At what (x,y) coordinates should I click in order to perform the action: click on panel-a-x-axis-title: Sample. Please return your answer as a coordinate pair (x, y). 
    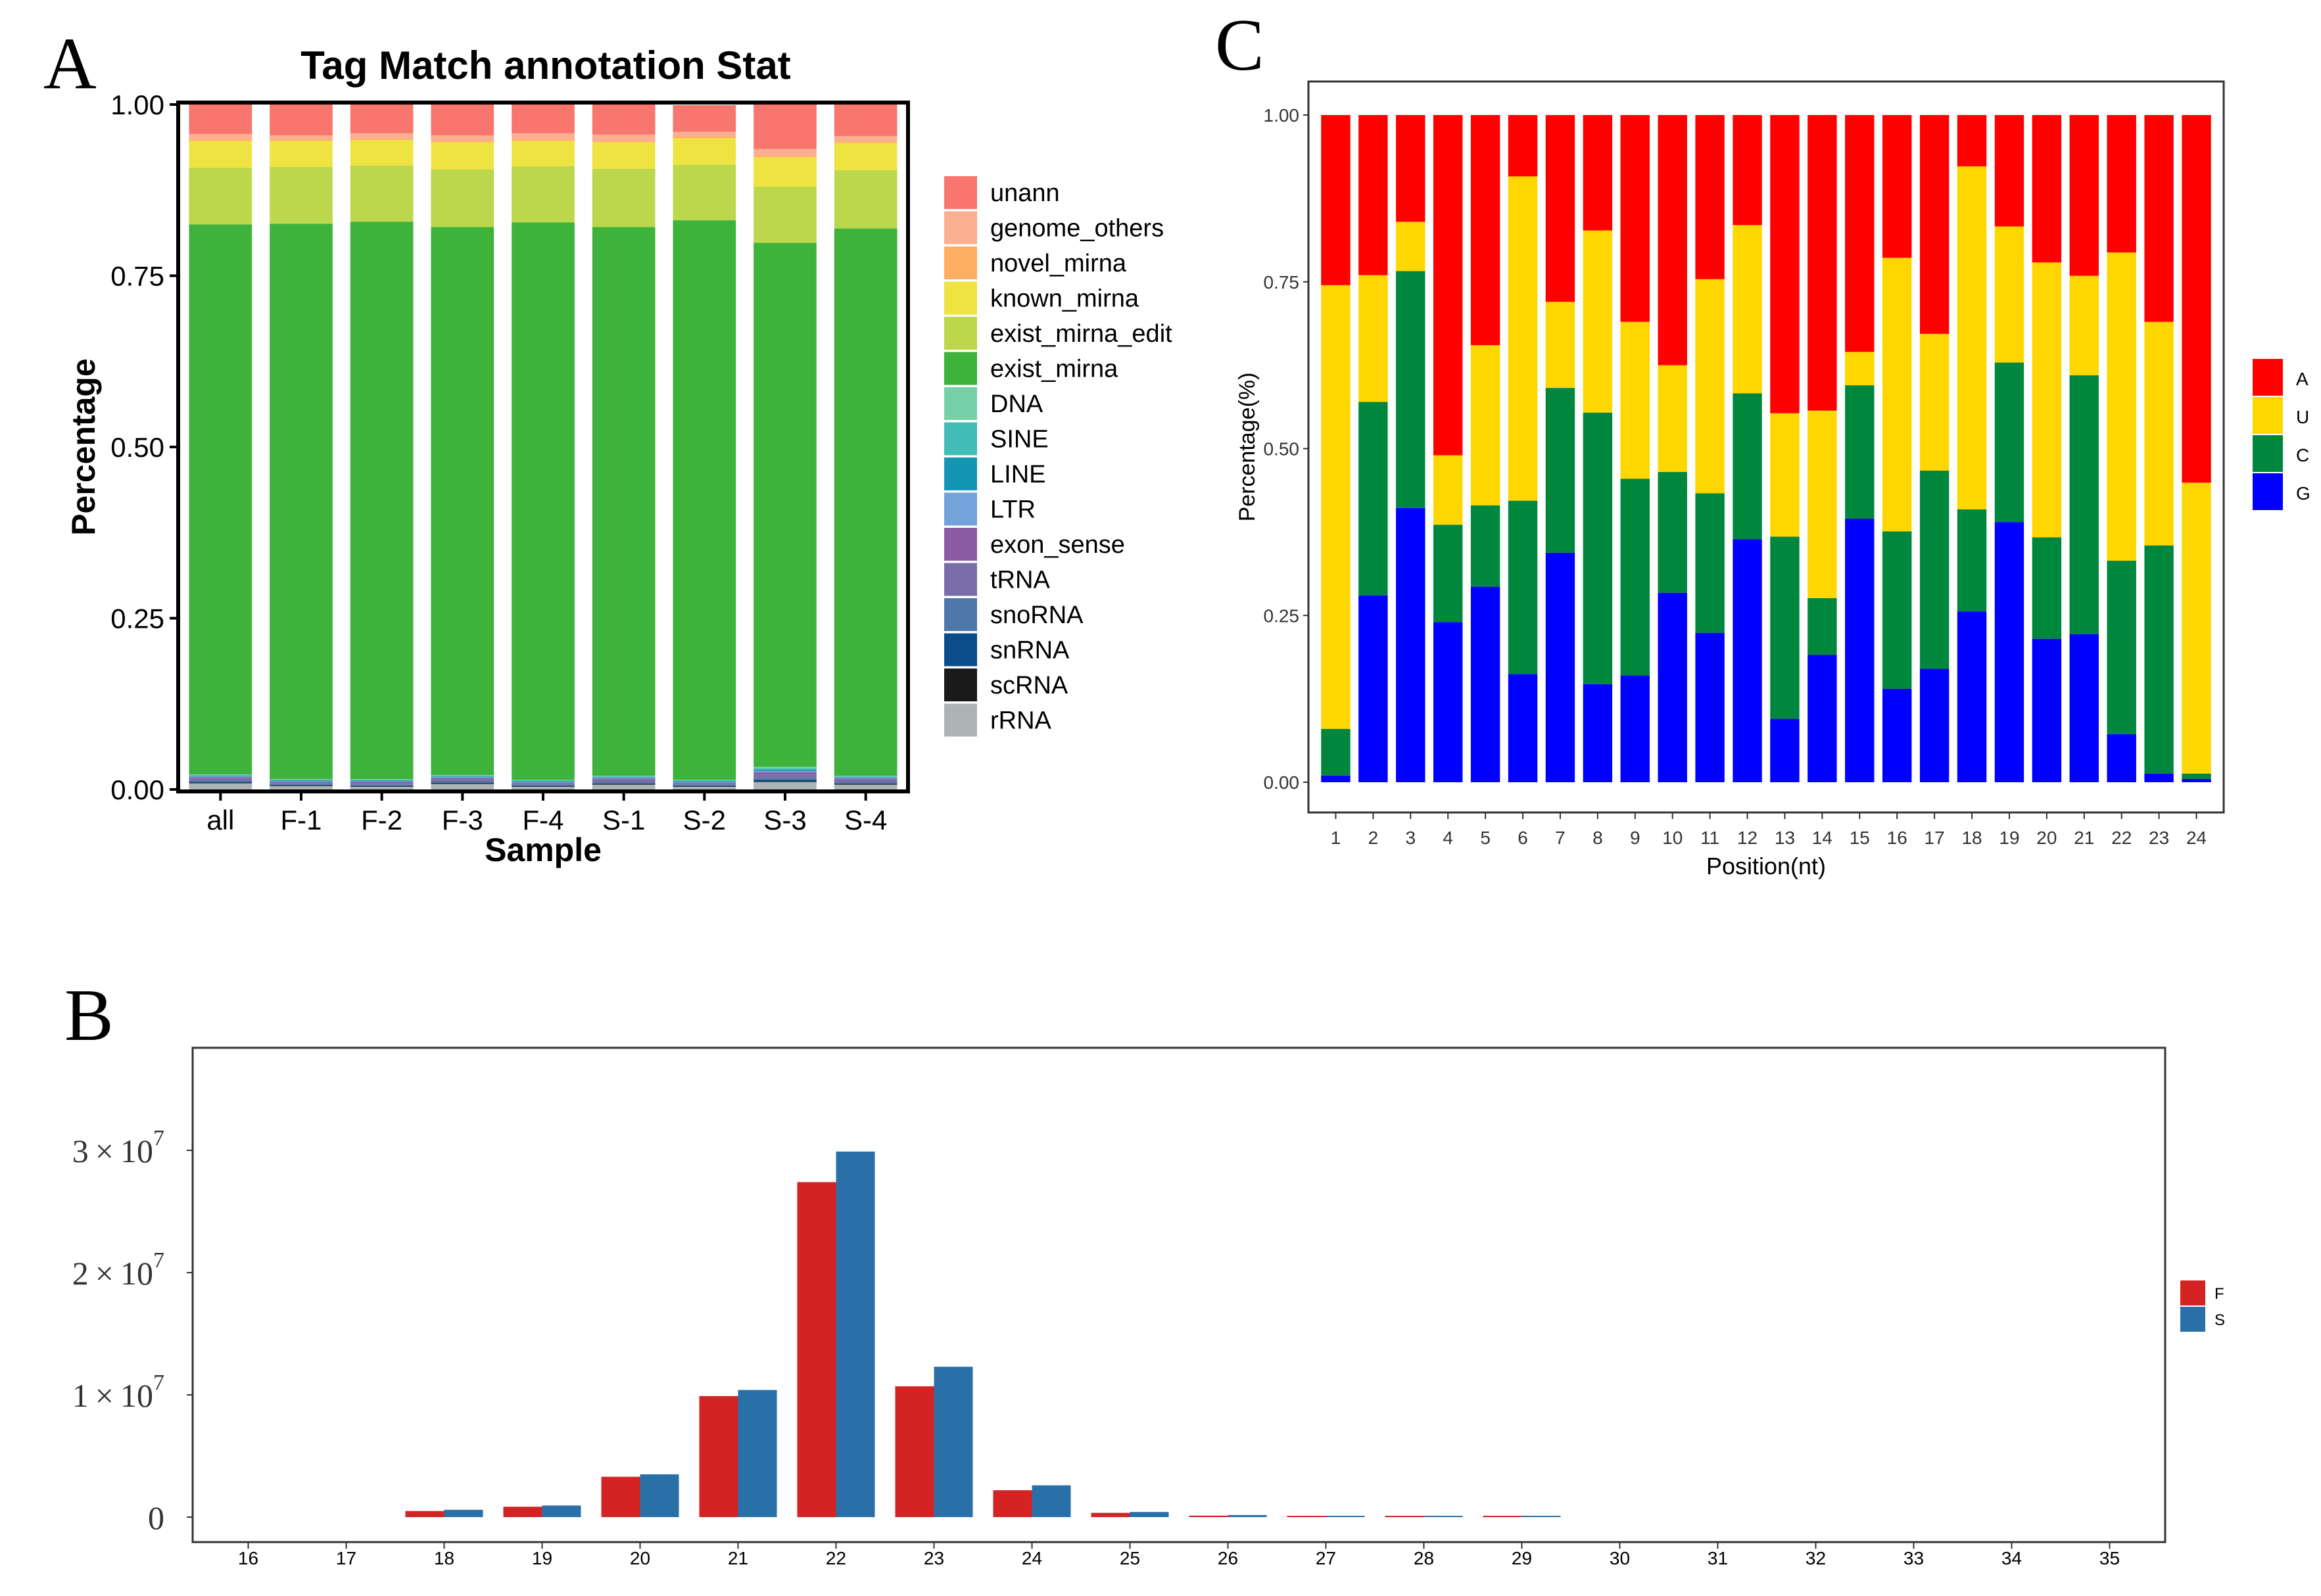
    Looking at the image, I should click on (543, 850).